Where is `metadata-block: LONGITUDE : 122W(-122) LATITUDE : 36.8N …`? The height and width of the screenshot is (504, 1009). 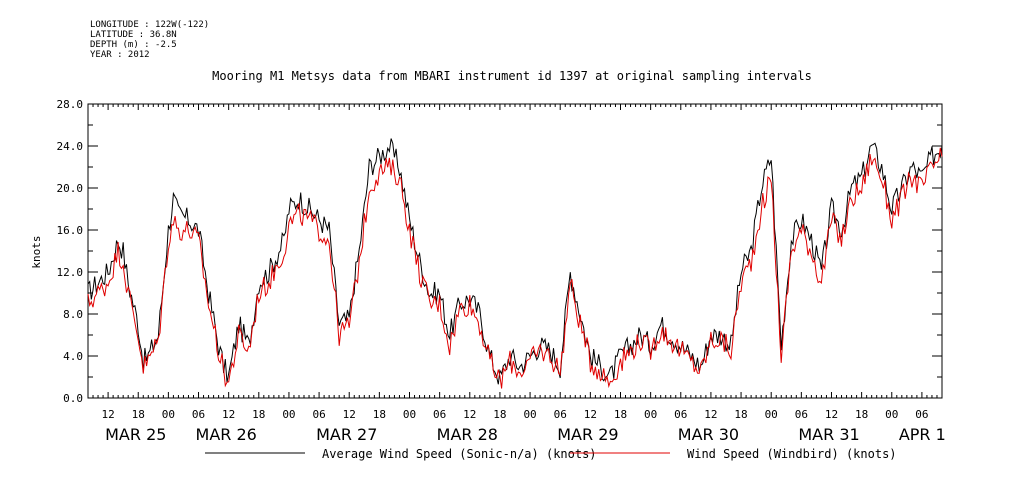 metadata-block: LONGITUDE : 122W(-122) LATITUDE : 36.8N … is located at coordinates (149, 40).